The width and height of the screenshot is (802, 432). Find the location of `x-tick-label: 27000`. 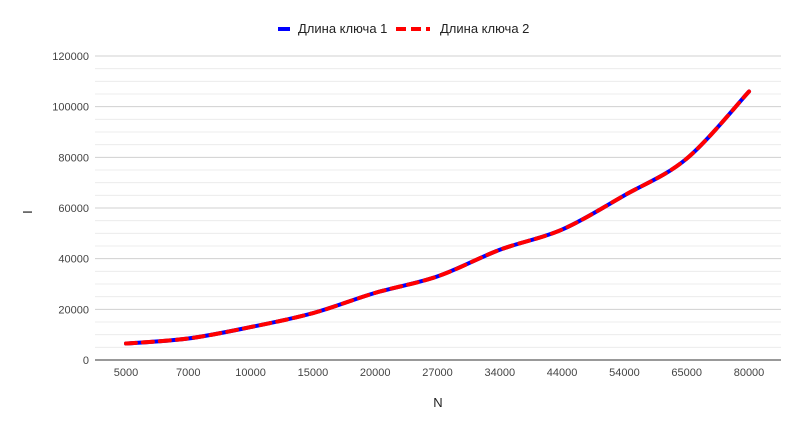

x-tick-label: 27000 is located at coordinates (437, 373).